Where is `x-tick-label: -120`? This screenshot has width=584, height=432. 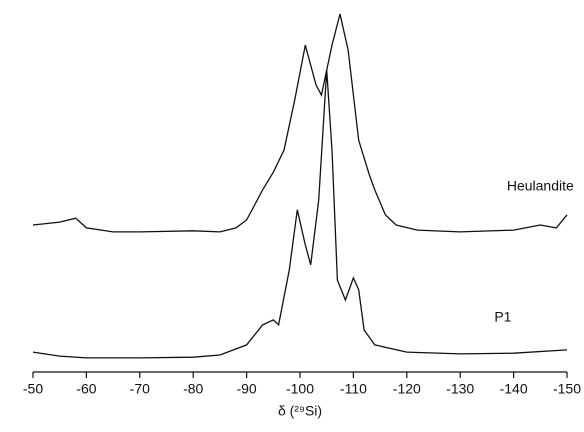
x-tick-label: -120 is located at coordinates (407, 389).